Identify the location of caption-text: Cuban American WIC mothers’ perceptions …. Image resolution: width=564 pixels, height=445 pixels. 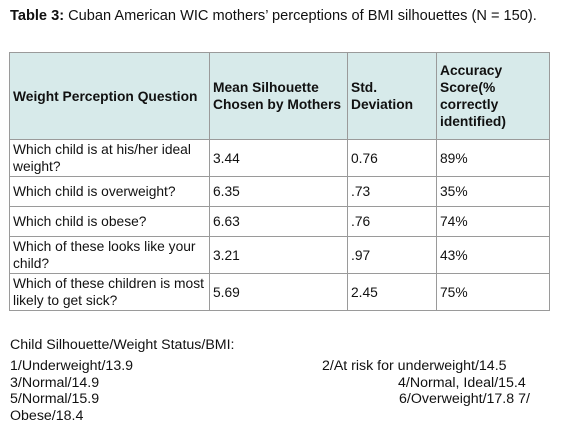
(300, 16).